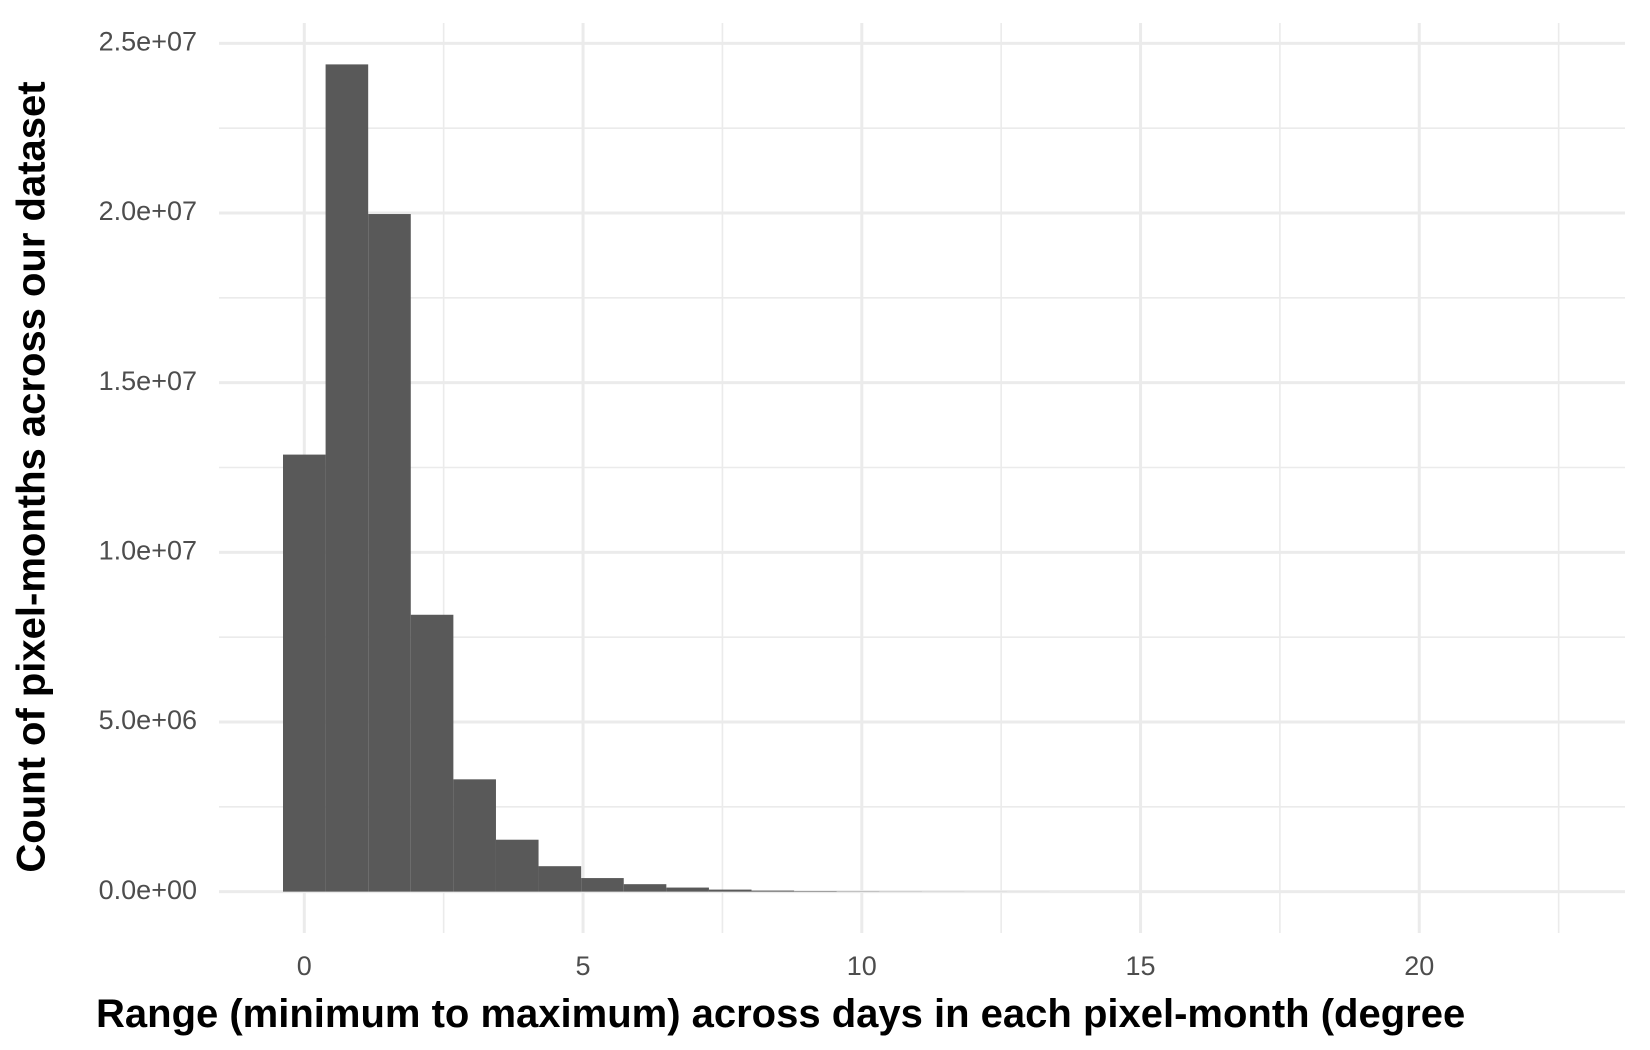 The image size is (1650, 1050). Describe the element at coordinates (148, 890) in the screenshot. I see `y-tick-label: 0.0e+00` at that location.